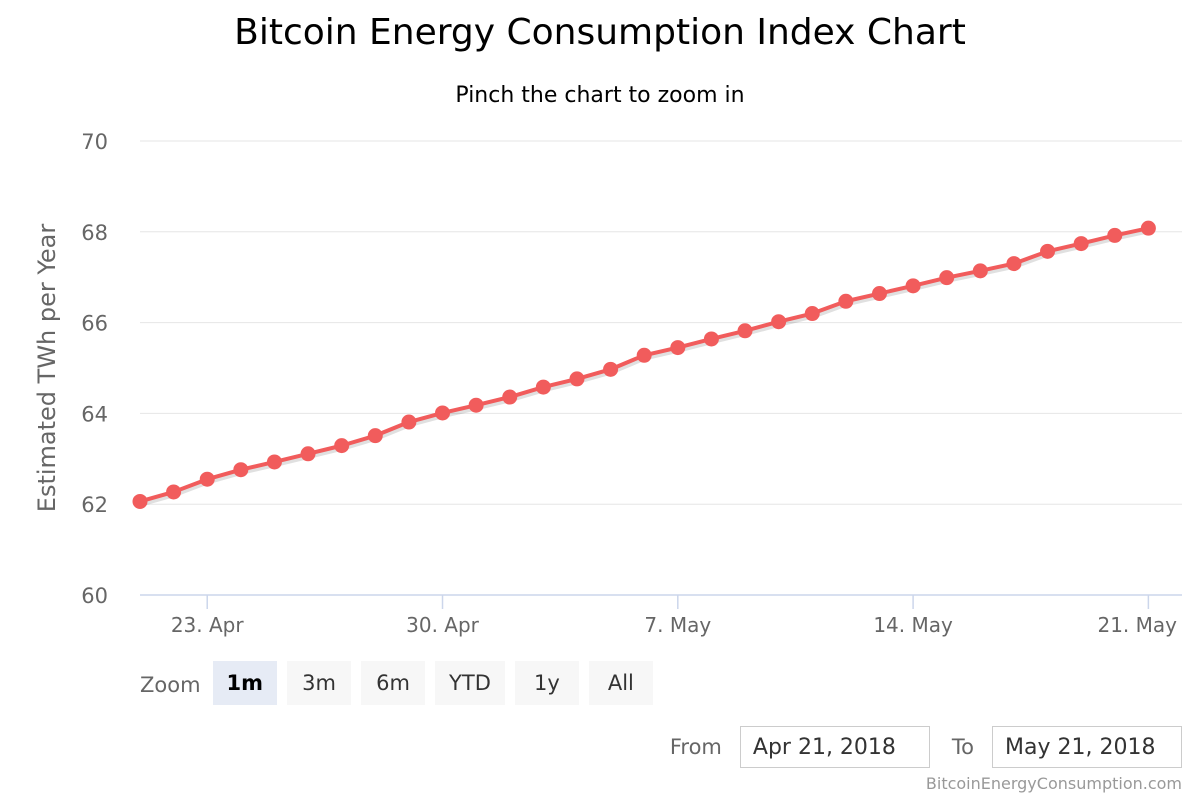  I want to click on zoom-button-1y: 1y, so click(546, 683).